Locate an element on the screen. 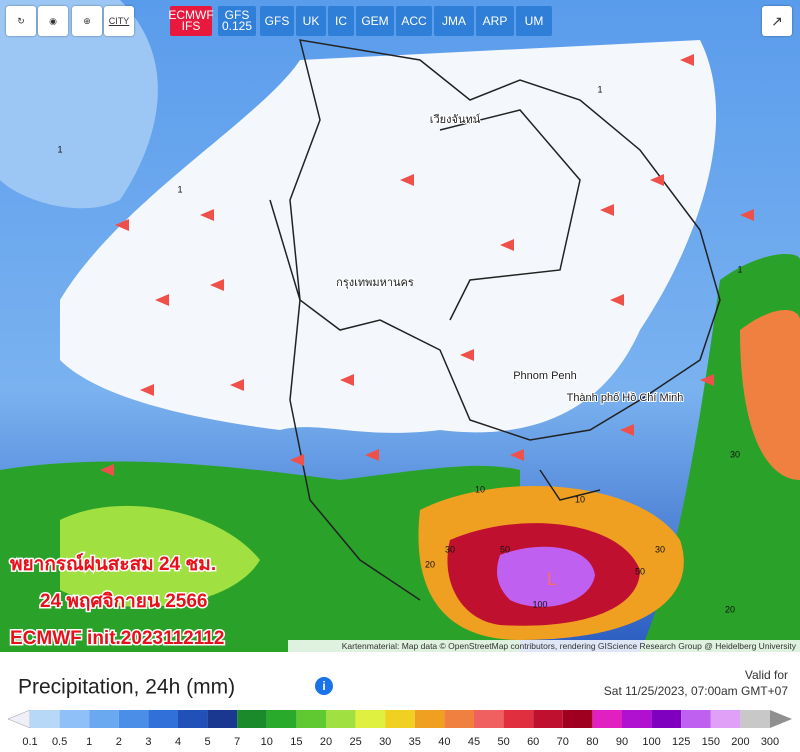  place-label: กรุงเทพมหานคร is located at coordinates (375, 283).